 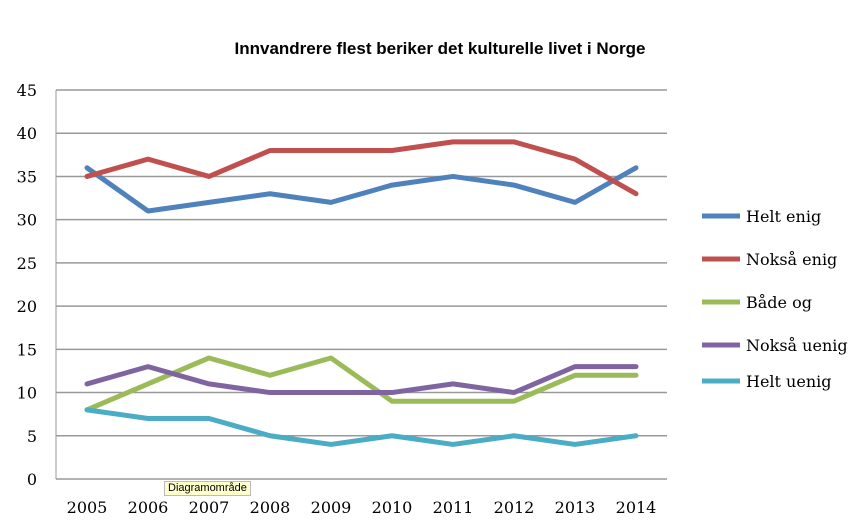 I want to click on x-tick-label: 2008, so click(x=270, y=507).